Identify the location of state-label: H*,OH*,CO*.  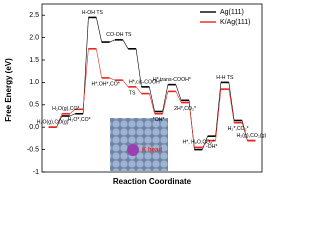
(106, 84).